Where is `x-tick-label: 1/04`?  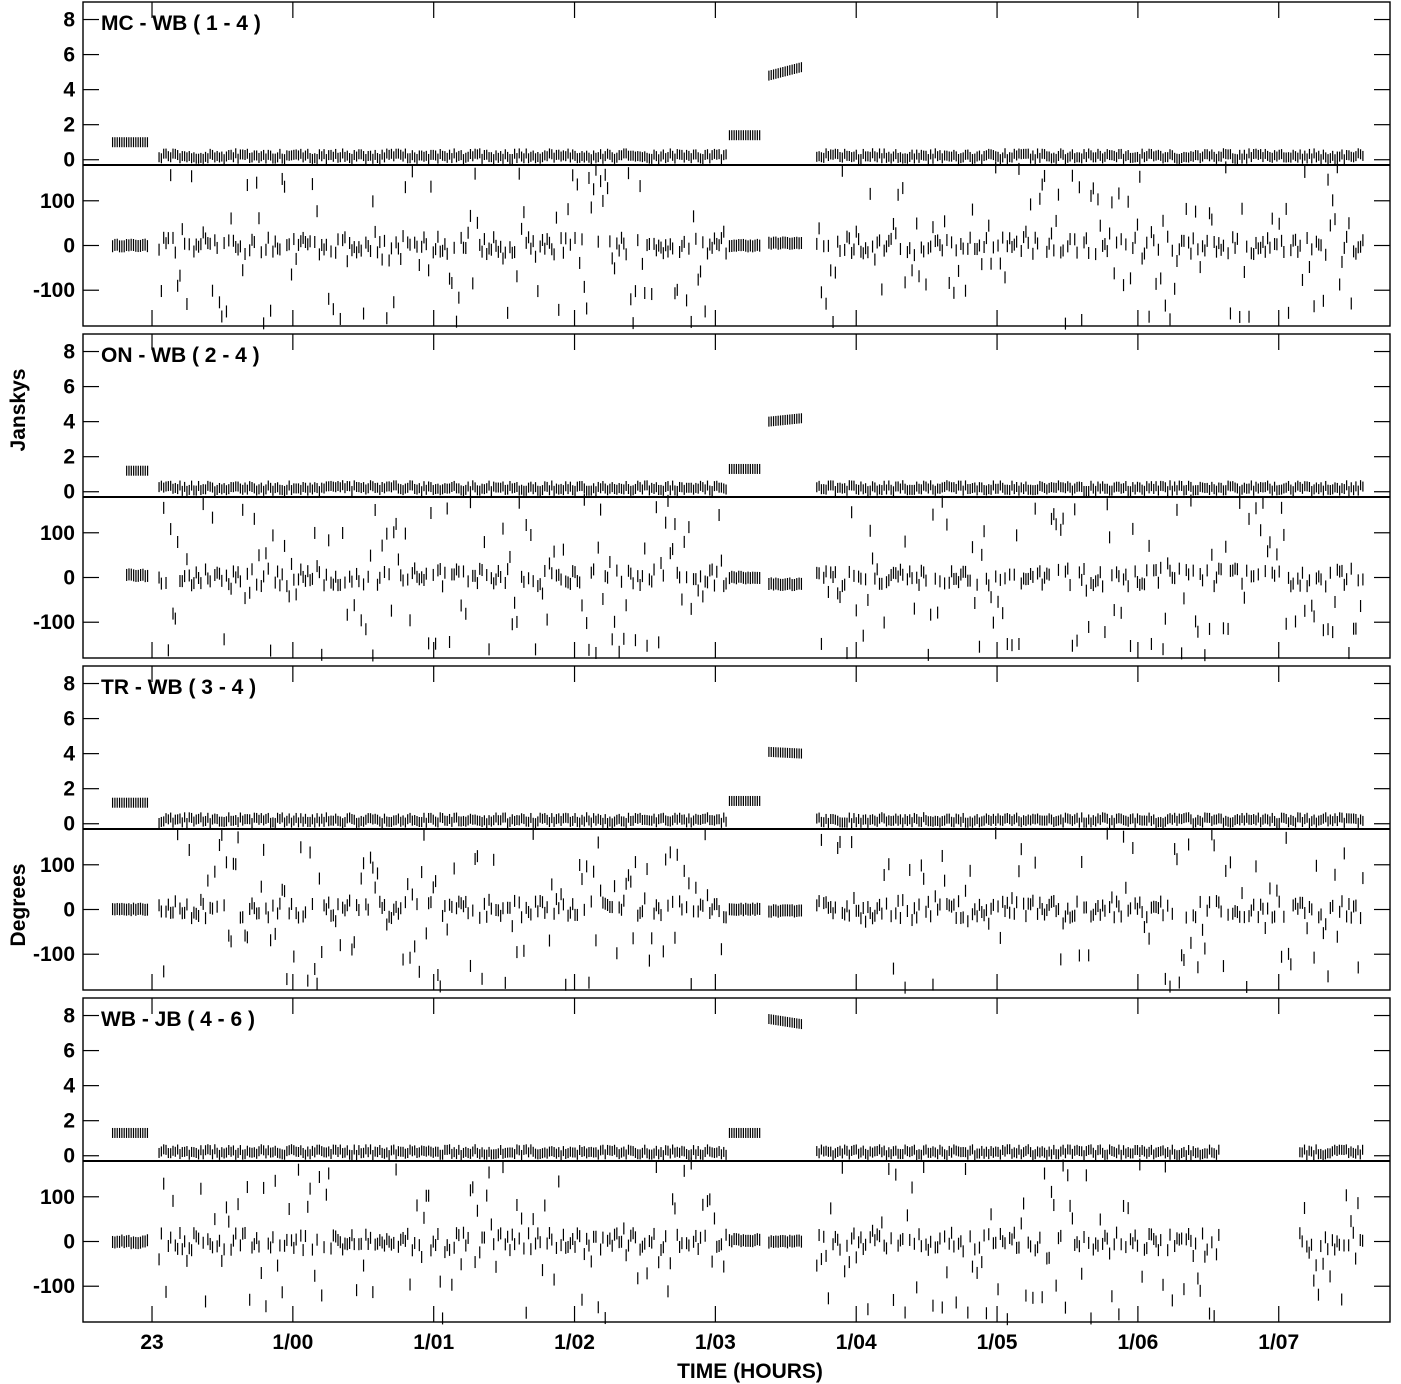
x-tick-label: 1/04 is located at coordinates (856, 1342).